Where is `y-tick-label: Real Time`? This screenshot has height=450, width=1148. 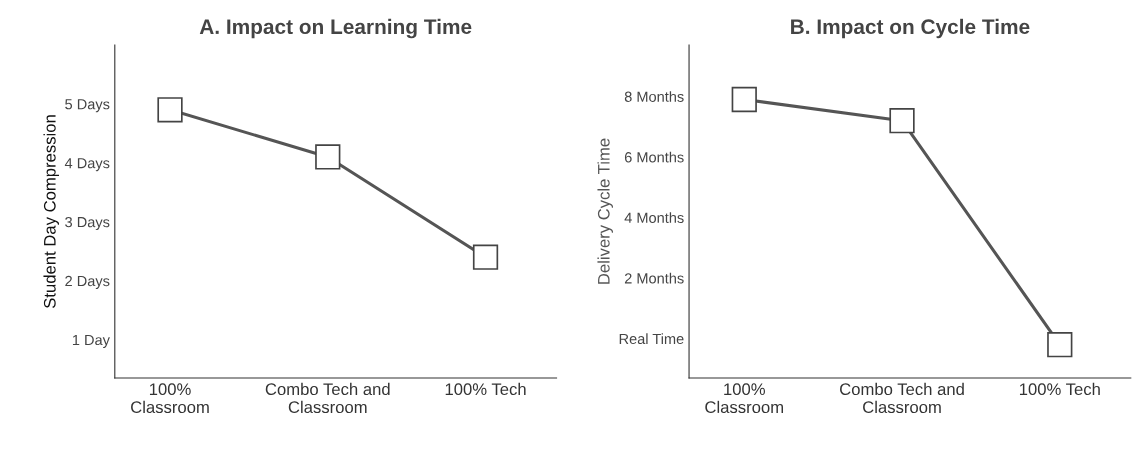 y-tick-label: Real Time is located at coordinates (651, 339).